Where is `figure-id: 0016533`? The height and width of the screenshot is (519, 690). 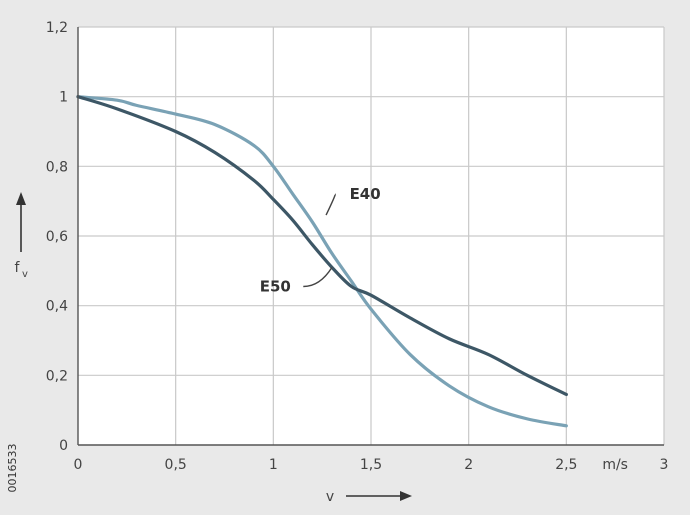
figure-id: 0016533 is located at coordinates (12, 468).